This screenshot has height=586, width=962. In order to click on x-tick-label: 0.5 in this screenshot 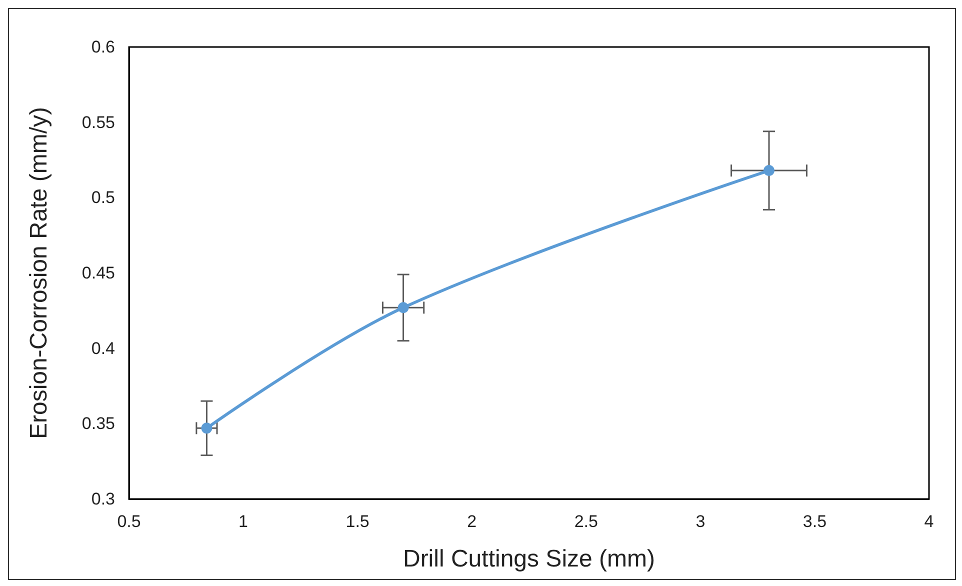, I will do `click(129, 521)`.